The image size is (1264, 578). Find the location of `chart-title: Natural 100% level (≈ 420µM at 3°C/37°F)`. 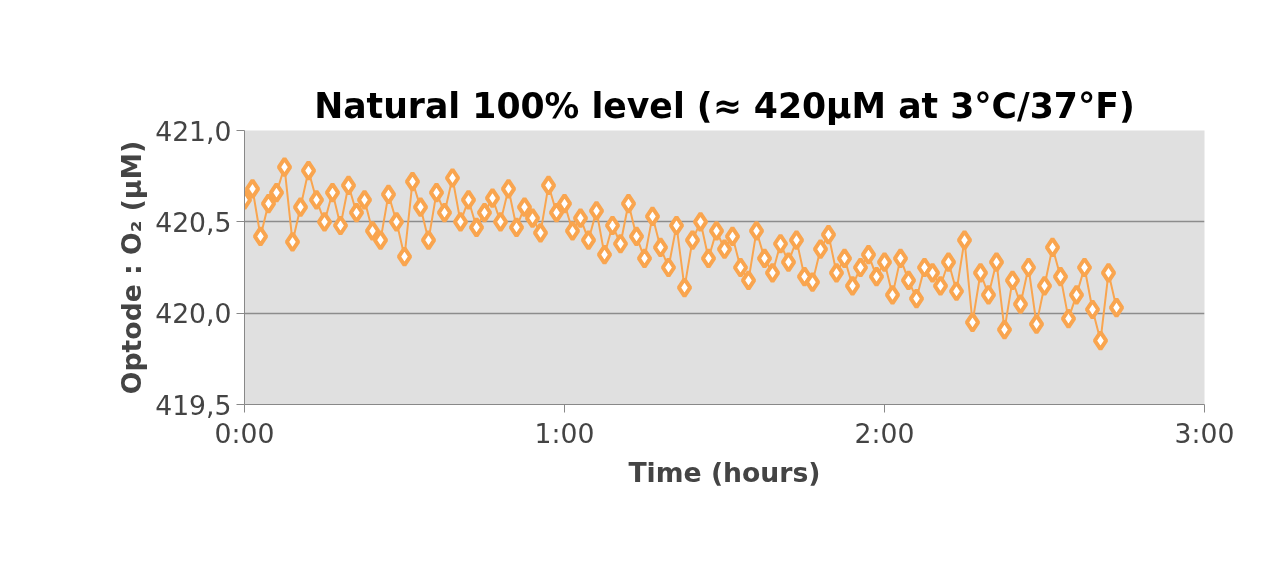

chart-title: Natural 100% level (≈ 420µM at 3°C/37°F) is located at coordinates (724, 105).